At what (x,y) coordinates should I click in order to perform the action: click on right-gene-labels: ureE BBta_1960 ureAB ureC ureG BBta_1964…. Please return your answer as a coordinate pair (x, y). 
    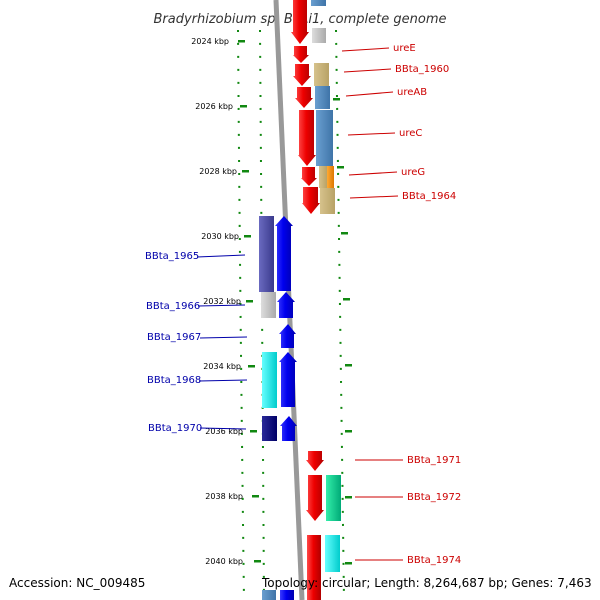
    Looking at the image, I should click on (427, 304).